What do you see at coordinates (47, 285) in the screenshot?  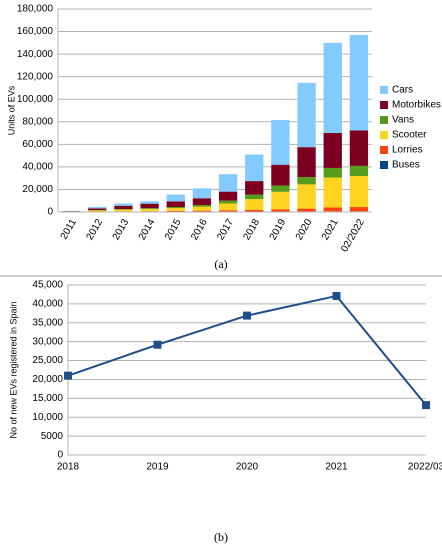 I see `y-tick-label: 45,000` at bounding box center [47, 285].